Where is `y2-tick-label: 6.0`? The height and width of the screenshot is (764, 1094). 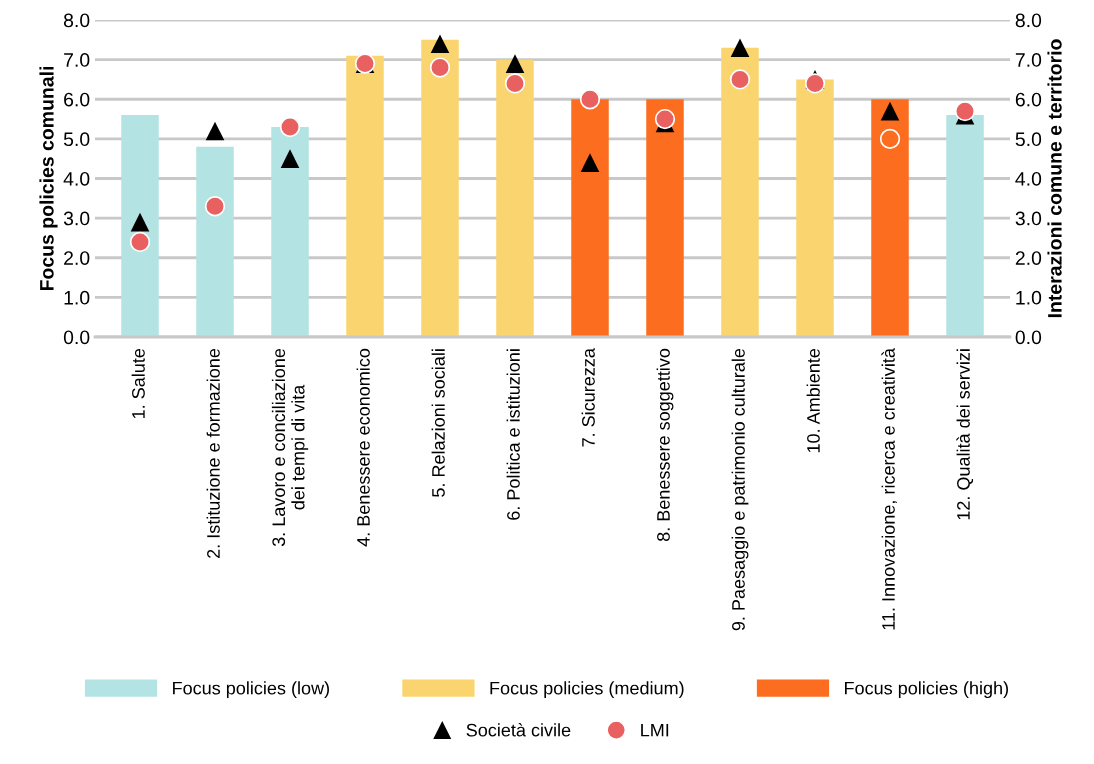
y2-tick-label: 6.0 is located at coordinates (1028, 99).